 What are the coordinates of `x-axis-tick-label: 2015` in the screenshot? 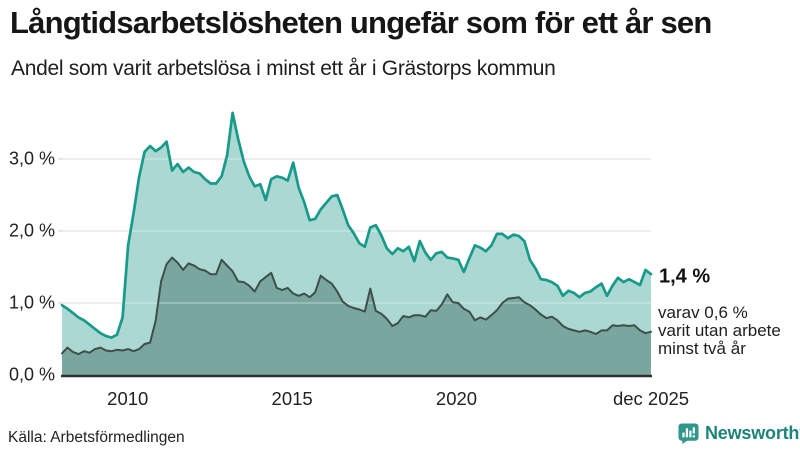 It's located at (292, 398).